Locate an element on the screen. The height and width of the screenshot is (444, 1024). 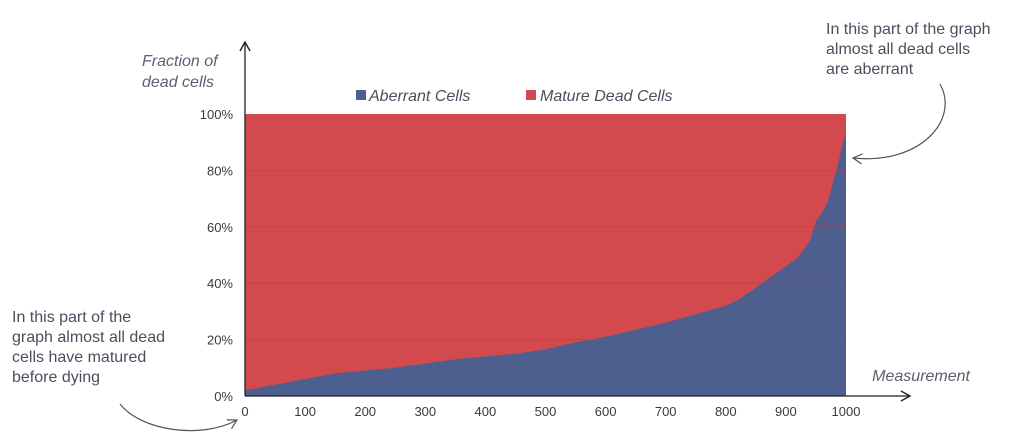
annotation-top-right-line: almost all dead cells is located at coordinates (898, 49).